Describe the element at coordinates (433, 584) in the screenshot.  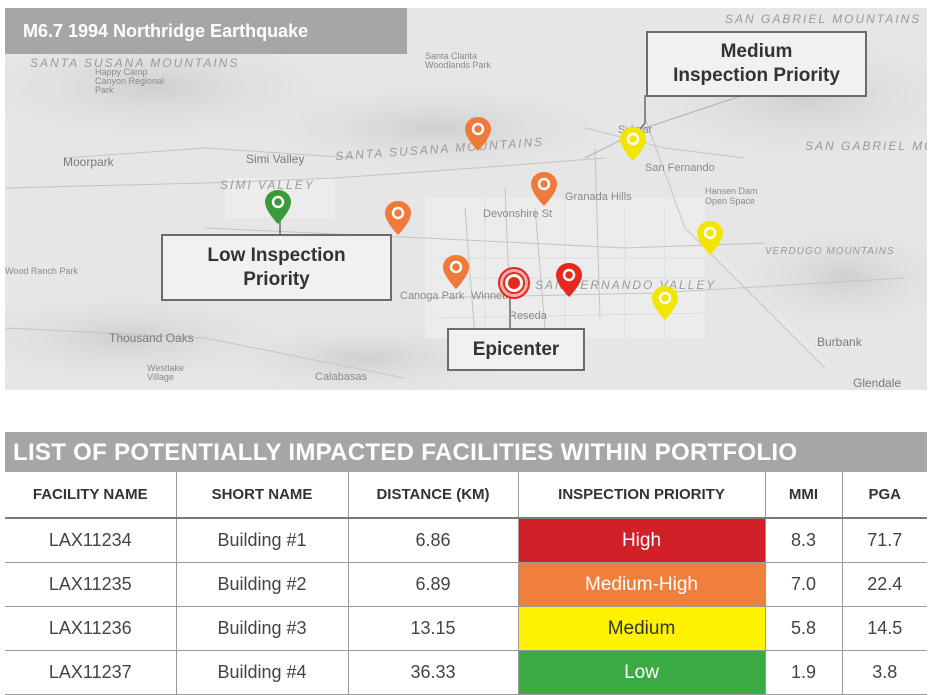
I see `cell-distance: 6.89` at that location.